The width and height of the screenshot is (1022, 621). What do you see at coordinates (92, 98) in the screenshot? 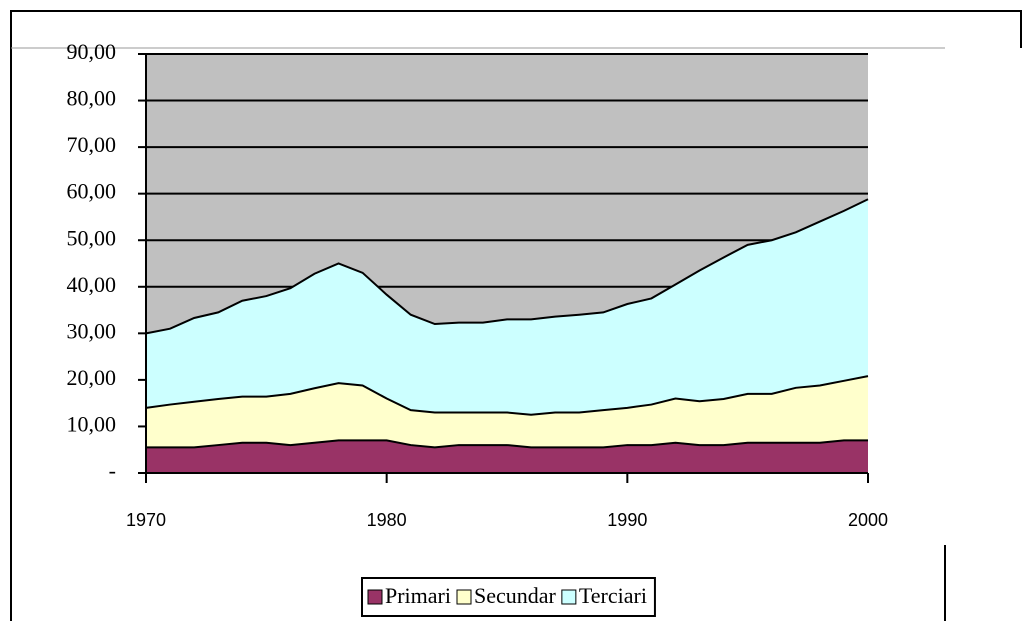
I see `y-tick-label: 80,00` at bounding box center [92, 98].